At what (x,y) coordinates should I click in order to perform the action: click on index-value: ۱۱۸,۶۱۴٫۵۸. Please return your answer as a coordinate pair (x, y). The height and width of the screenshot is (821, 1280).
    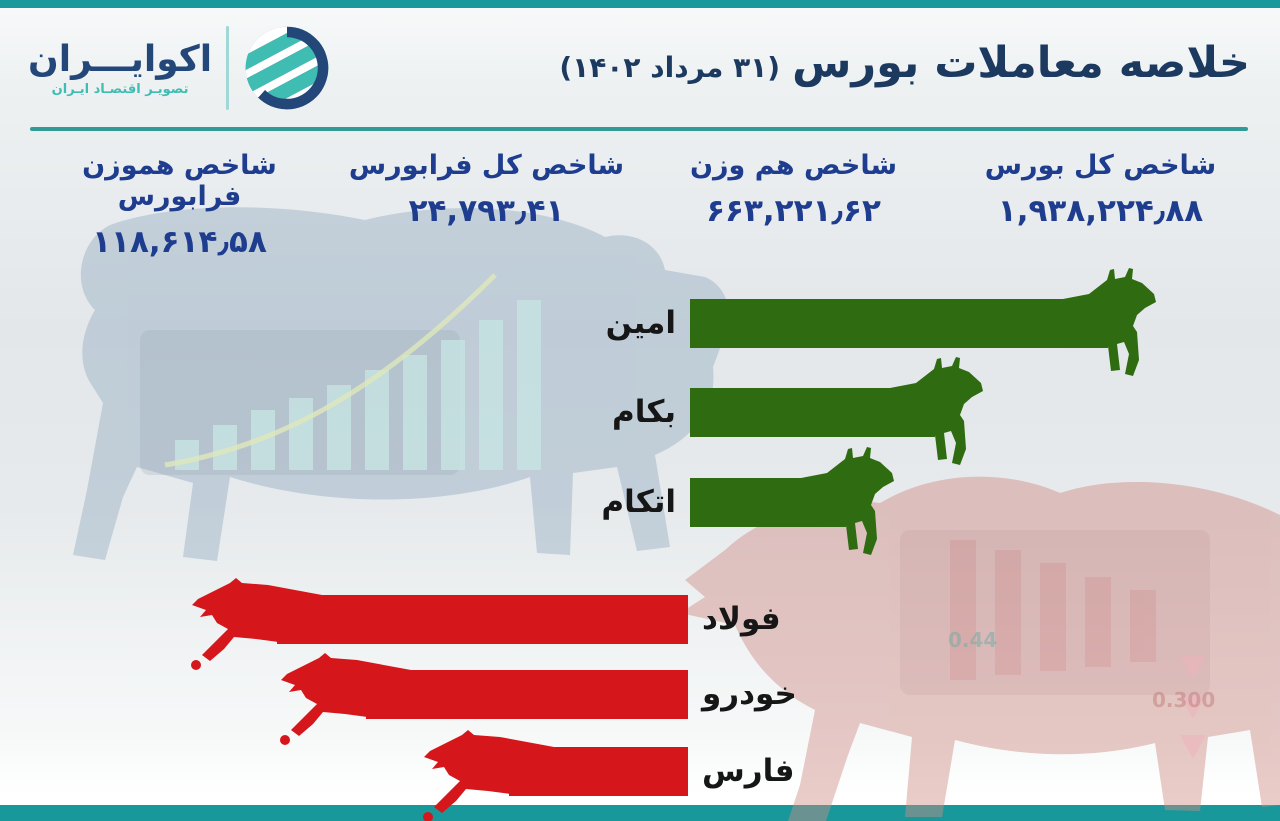
    Looking at the image, I should click on (179, 242).